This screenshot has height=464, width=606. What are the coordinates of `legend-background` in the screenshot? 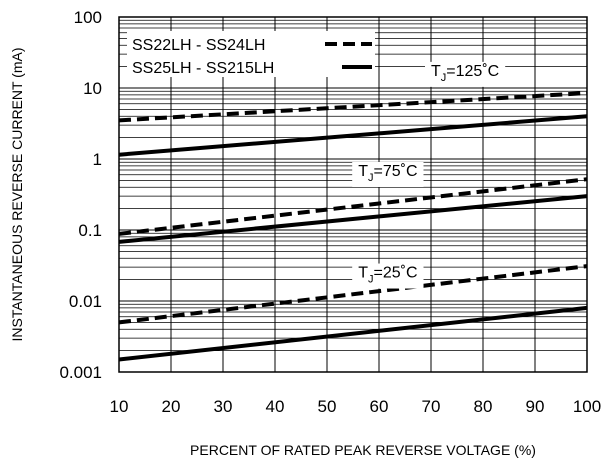 It's located at (251, 54).